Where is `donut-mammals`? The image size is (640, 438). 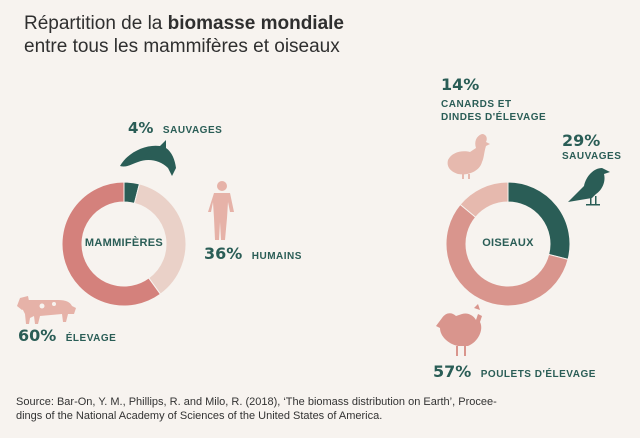 donut-mammals is located at coordinates (124, 244).